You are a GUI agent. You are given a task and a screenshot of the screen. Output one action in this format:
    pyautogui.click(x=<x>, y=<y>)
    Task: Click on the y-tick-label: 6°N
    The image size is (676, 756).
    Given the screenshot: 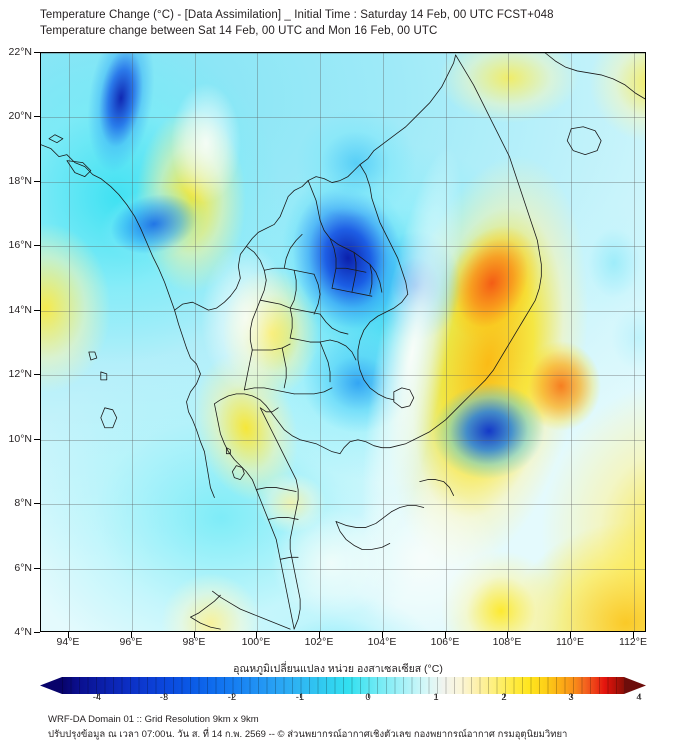 What is the action you would take?
    pyautogui.click(x=23, y=568)
    